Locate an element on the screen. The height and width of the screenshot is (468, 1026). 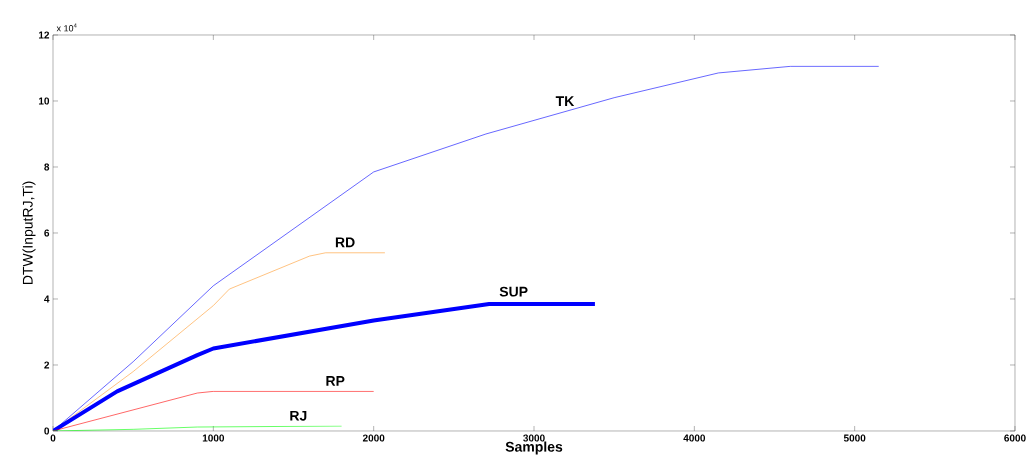
y-tick-label: 10 is located at coordinates (44, 101).